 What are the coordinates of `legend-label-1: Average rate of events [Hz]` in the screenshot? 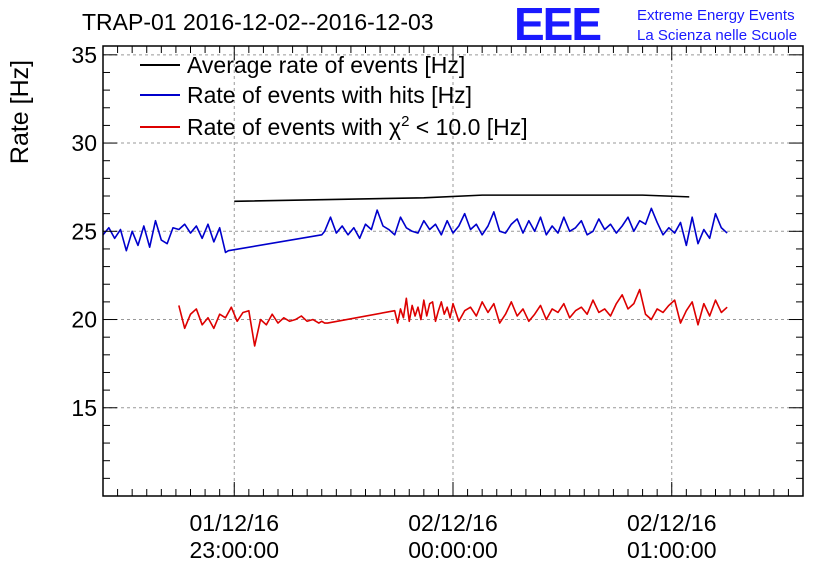 It's located at (326, 65).